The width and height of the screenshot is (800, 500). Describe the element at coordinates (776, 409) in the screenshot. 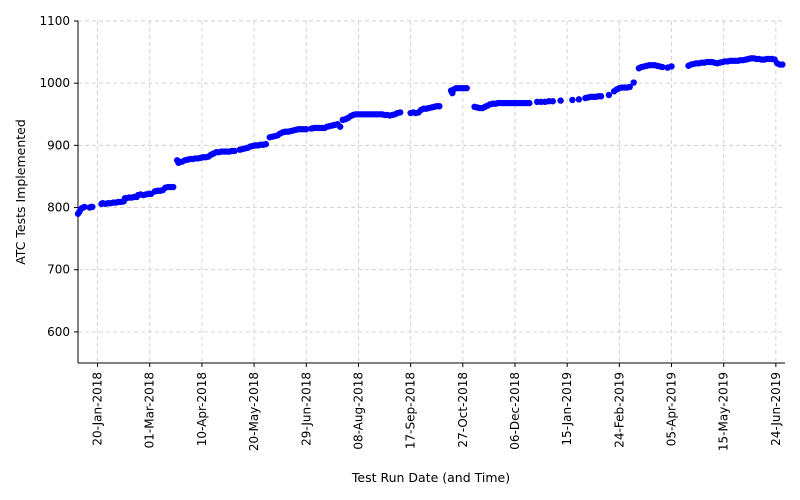

I see `x-tick-label: 24-Jun-2019` at that location.